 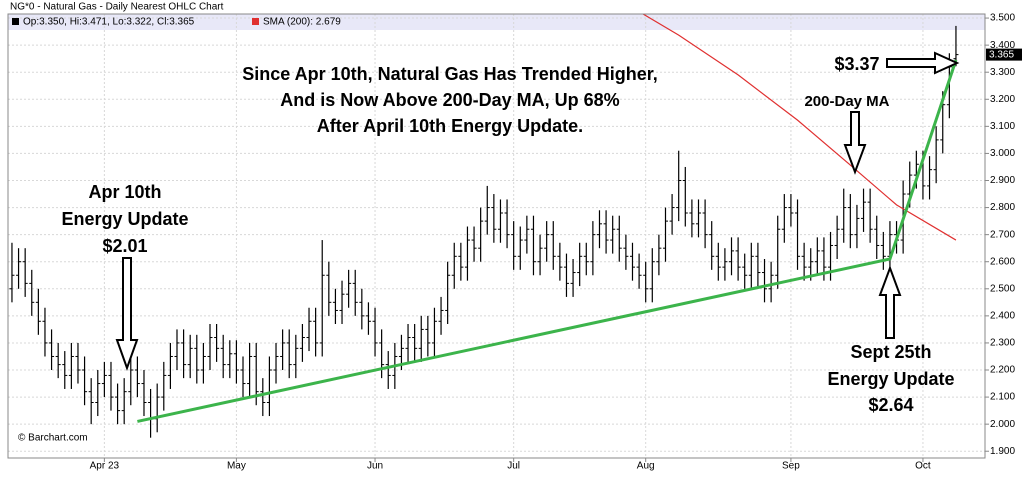 I want to click on y-tick-label: 2.500, so click(x=1002, y=288).